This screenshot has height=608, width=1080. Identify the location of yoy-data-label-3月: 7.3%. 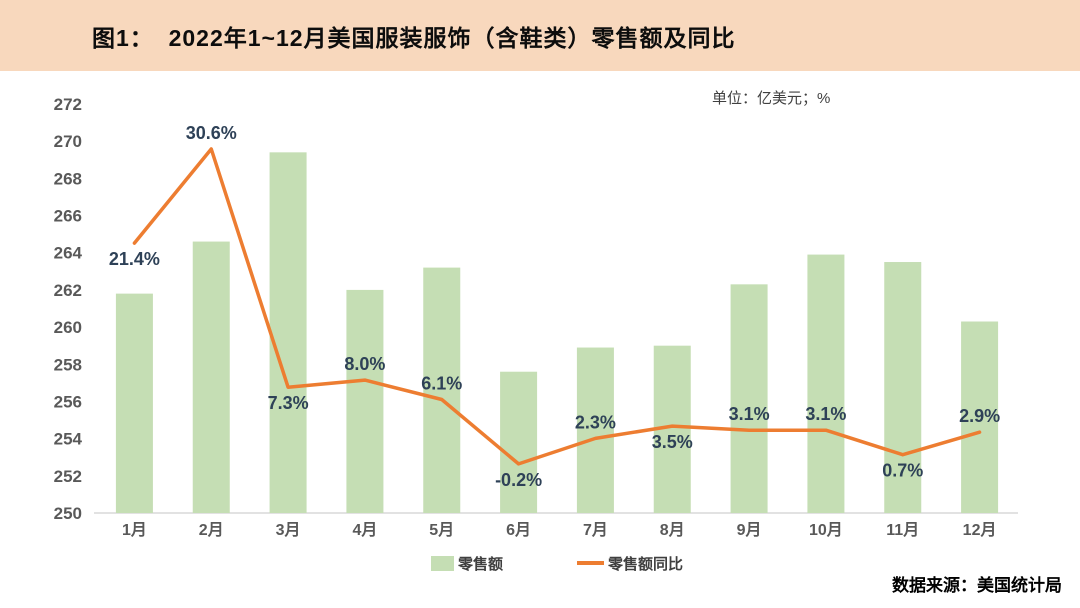
(288, 403).